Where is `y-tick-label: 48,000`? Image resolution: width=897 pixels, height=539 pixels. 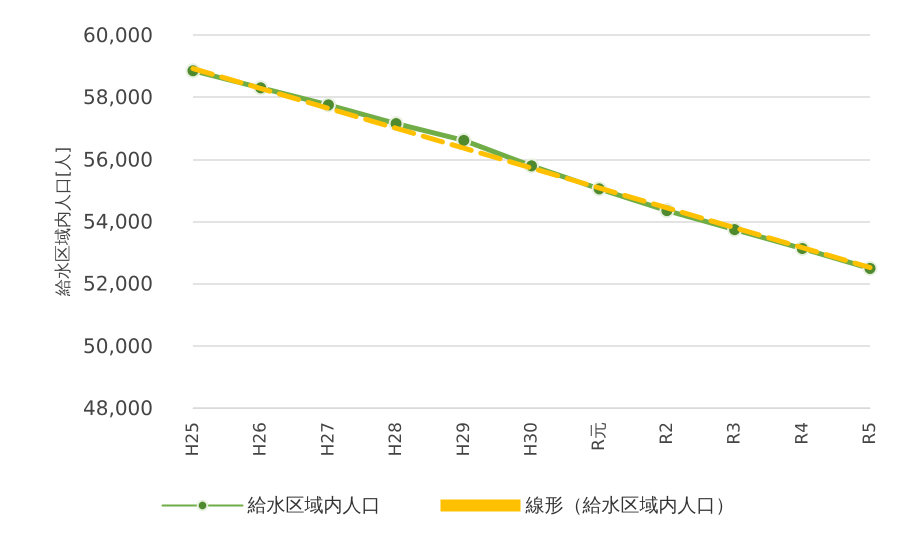 y-tick-label: 48,000 is located at coordinates (118, 408).